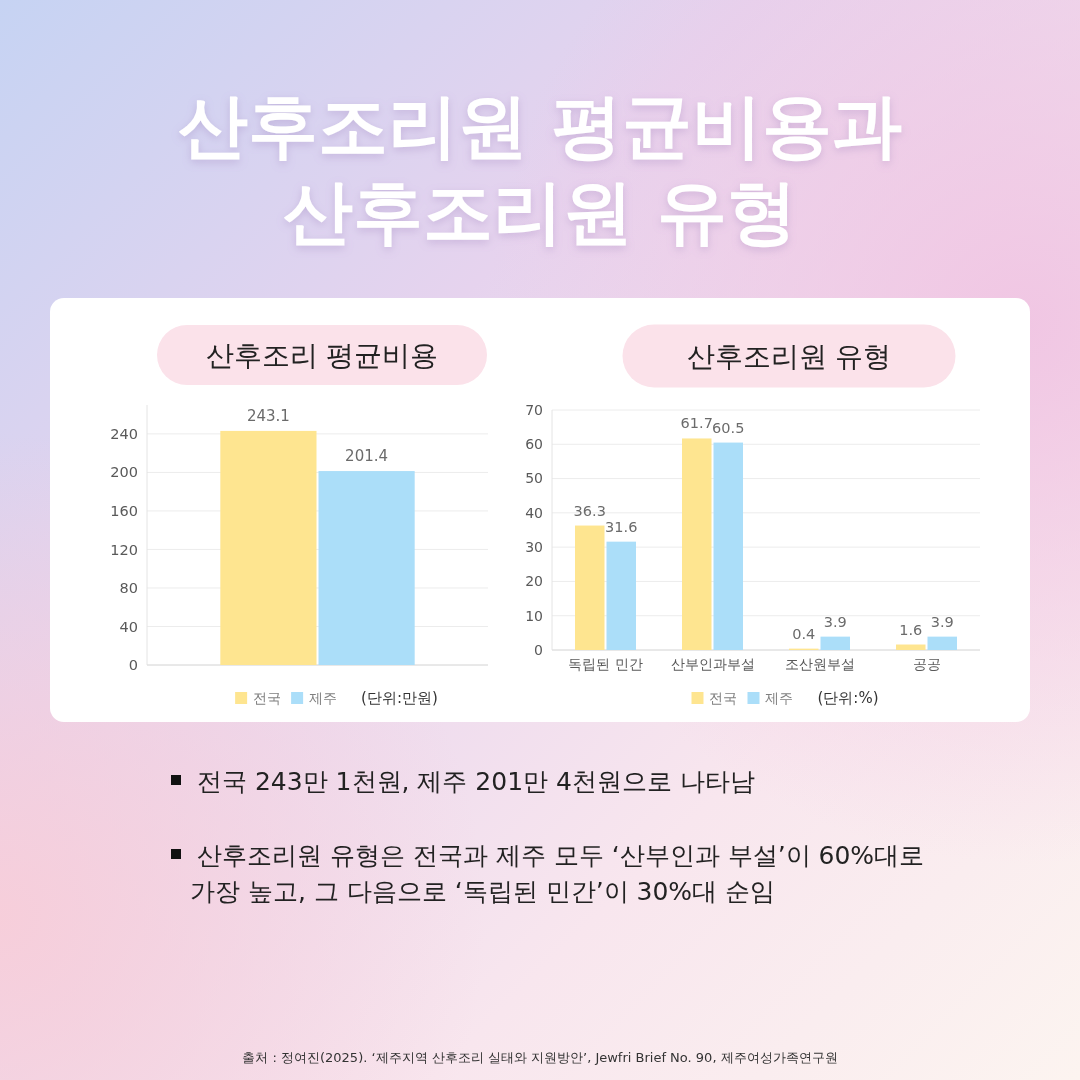  Describe the element at coordinates (605, 663) in the screenshot. I see `x-tick-label: 독립된 민간` at that location.